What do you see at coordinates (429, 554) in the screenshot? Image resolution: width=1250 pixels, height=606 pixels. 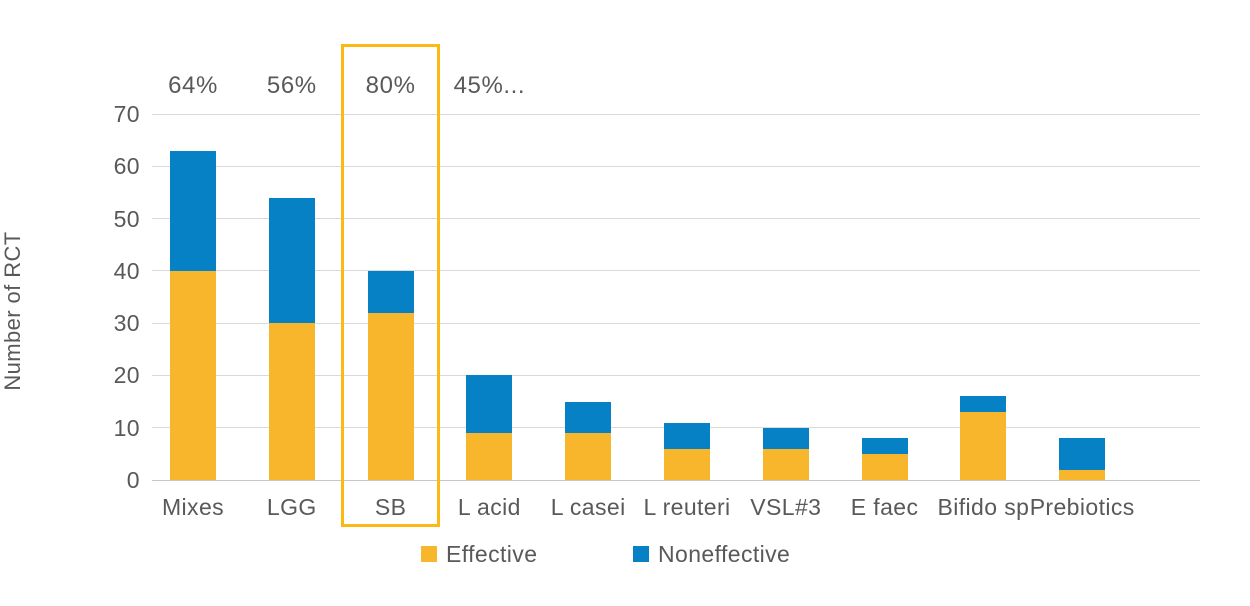 I see `legend-swatch-effective` at bounding box center [429, 554].